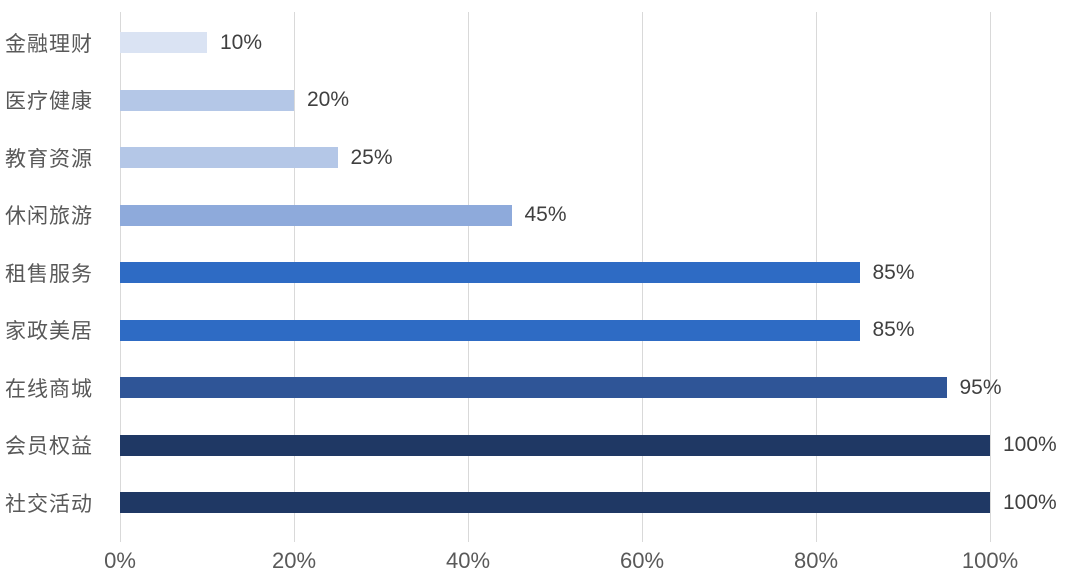 The image size is (1080, 585). Describe the element at coordinates (328, 100) in the screenshot. I see `value-label: 20%` at that location.